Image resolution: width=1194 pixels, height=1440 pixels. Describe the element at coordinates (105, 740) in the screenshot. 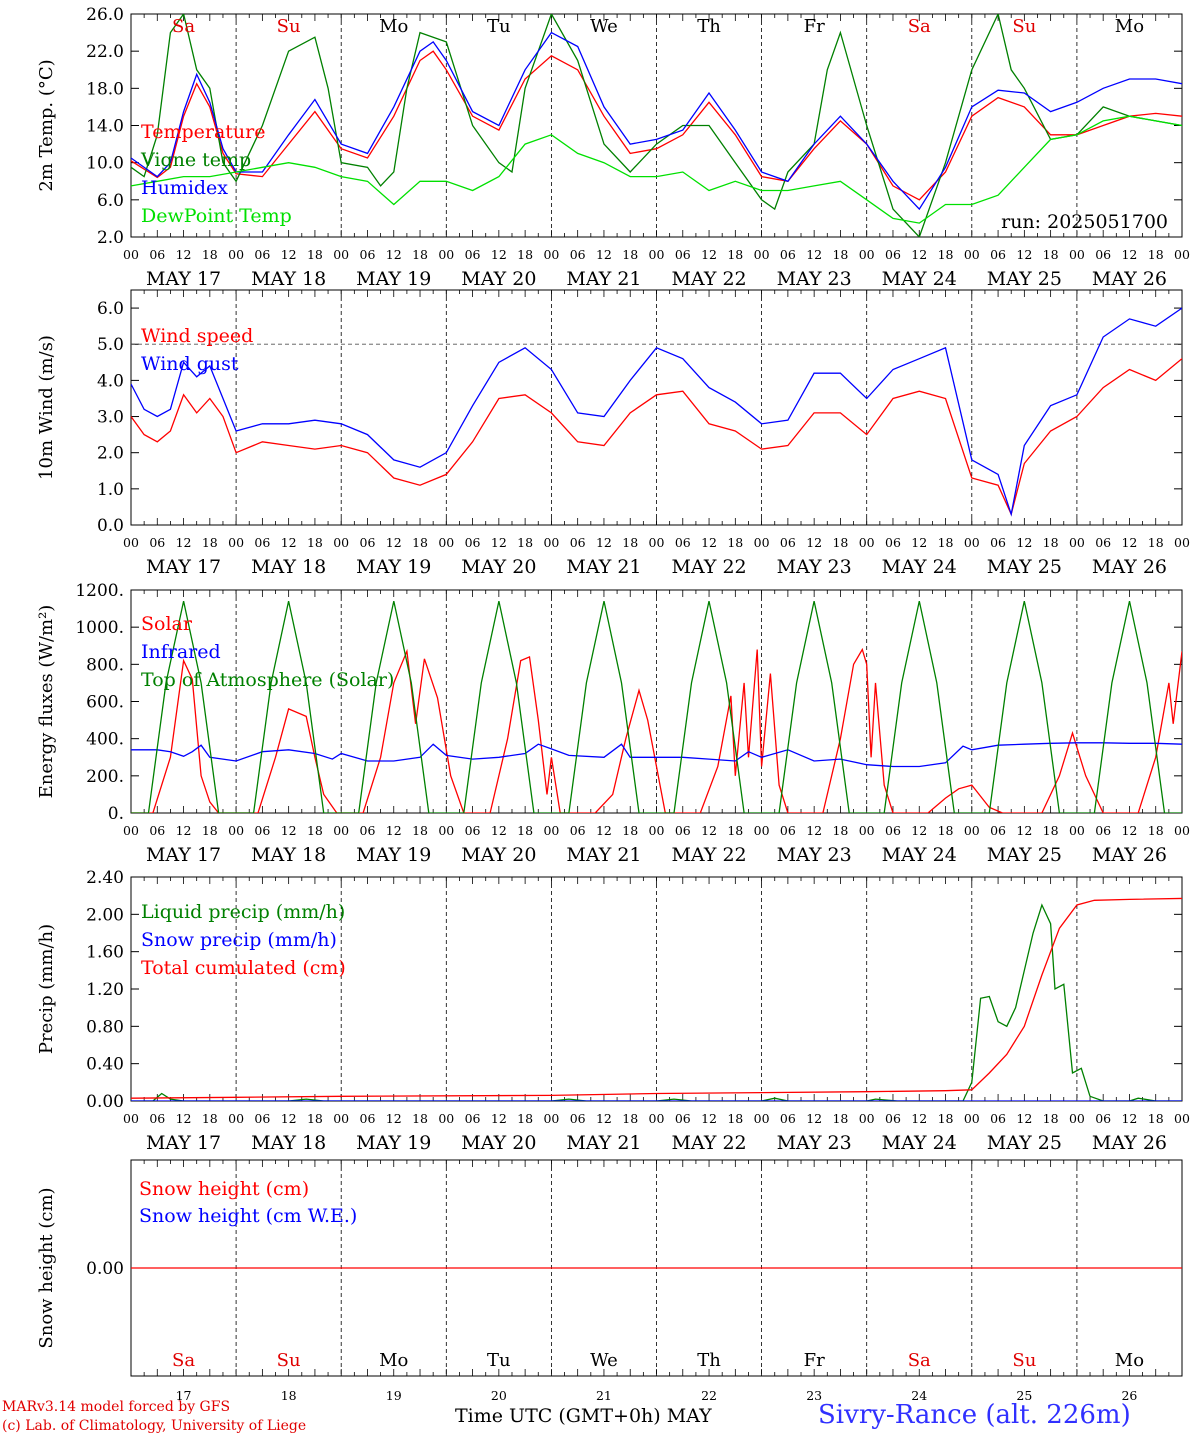

I see `y-tick-label: 400.` at that location.